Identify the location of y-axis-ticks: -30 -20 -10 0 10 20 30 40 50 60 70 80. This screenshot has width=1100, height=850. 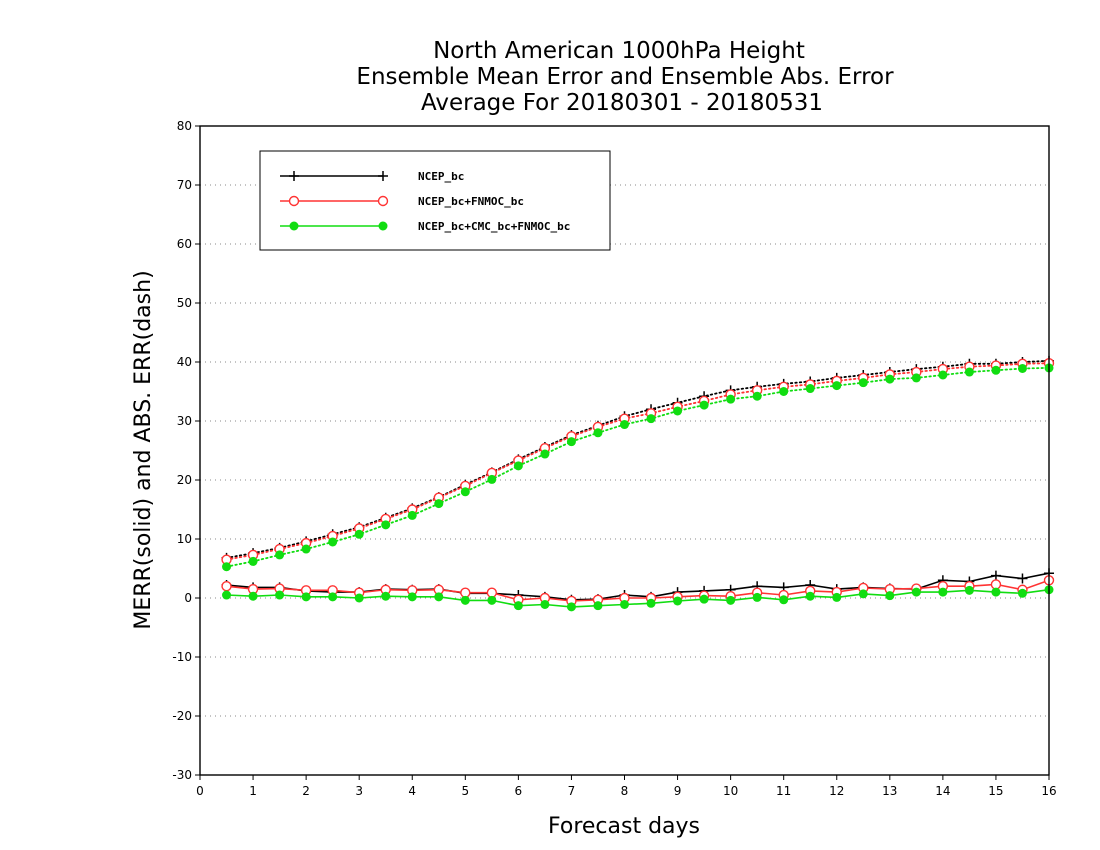
(186, 450).